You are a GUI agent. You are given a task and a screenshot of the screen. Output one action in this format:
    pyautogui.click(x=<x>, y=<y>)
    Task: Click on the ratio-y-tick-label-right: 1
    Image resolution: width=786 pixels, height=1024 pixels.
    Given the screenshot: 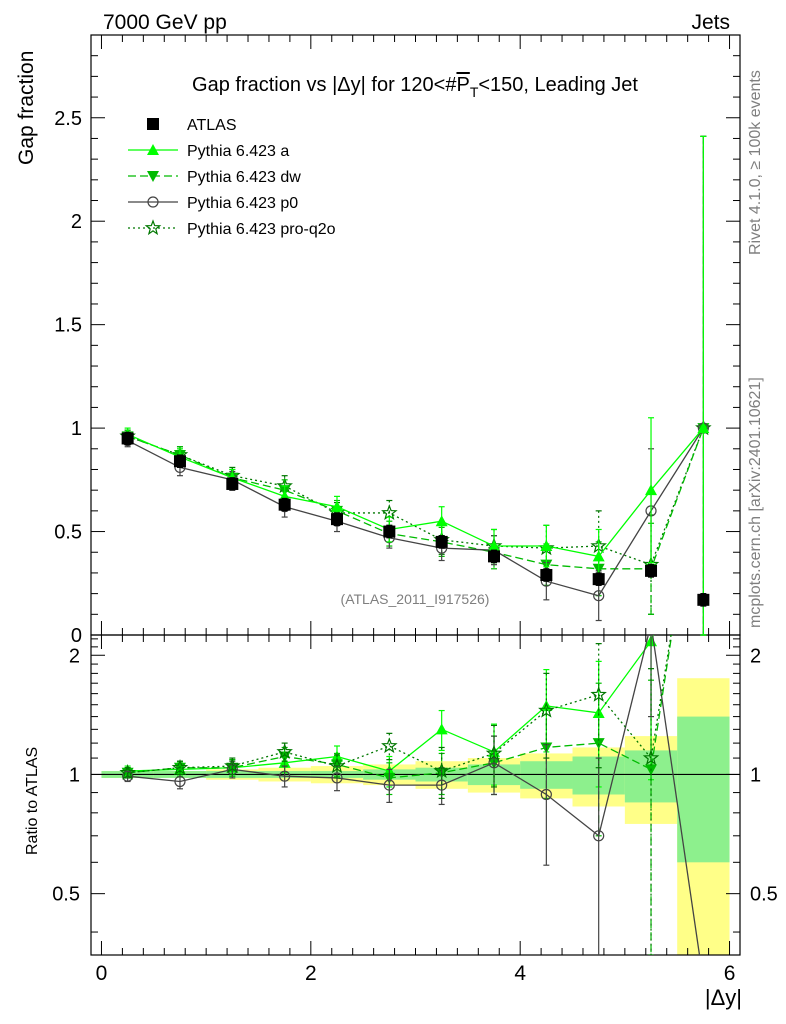 What is the action you would take?
    pyautogui.click(x=755, y=775)
    